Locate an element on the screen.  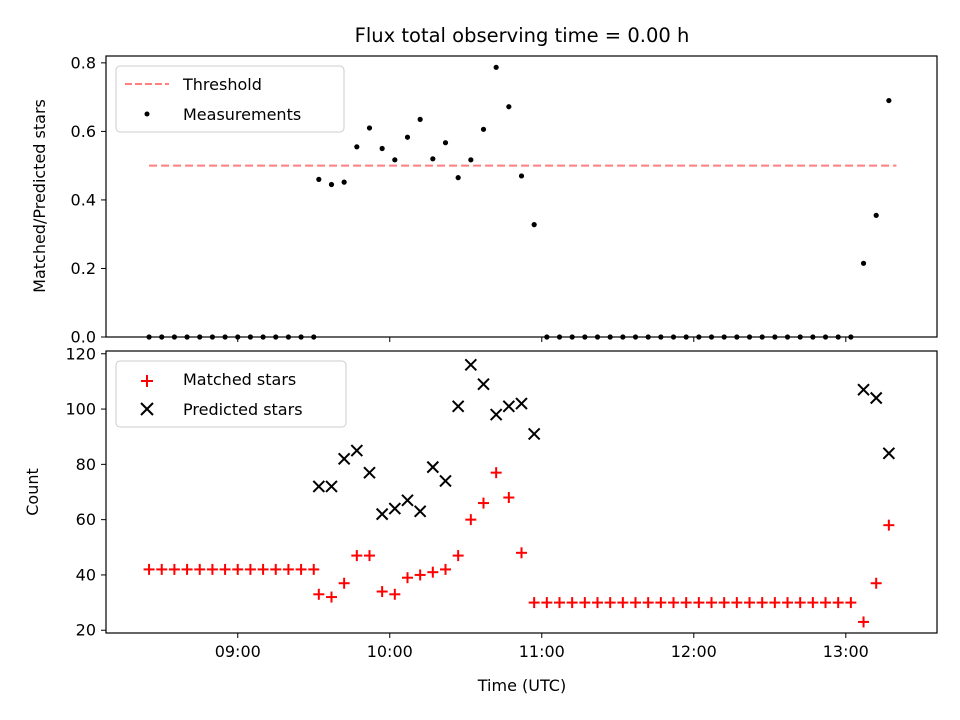
y-tick-label: 0.0 is located at coordinates (83, 337).